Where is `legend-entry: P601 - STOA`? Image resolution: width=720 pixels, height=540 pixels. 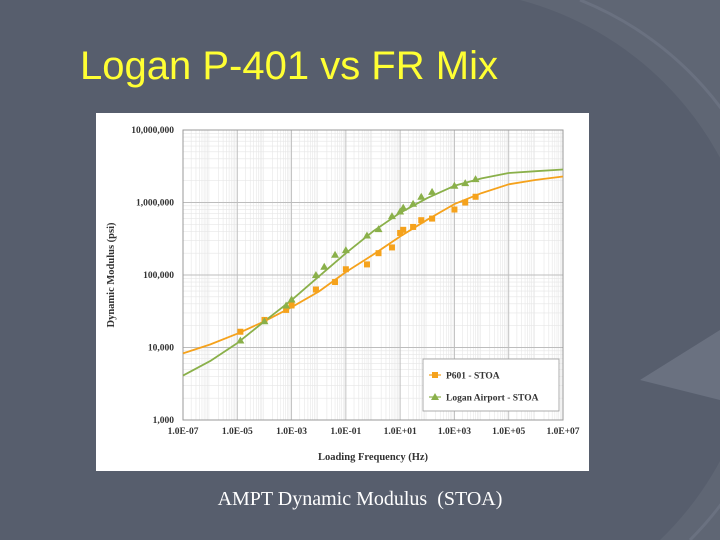
legend-entry: P601 - STOA is located at coordinates (473, 377).